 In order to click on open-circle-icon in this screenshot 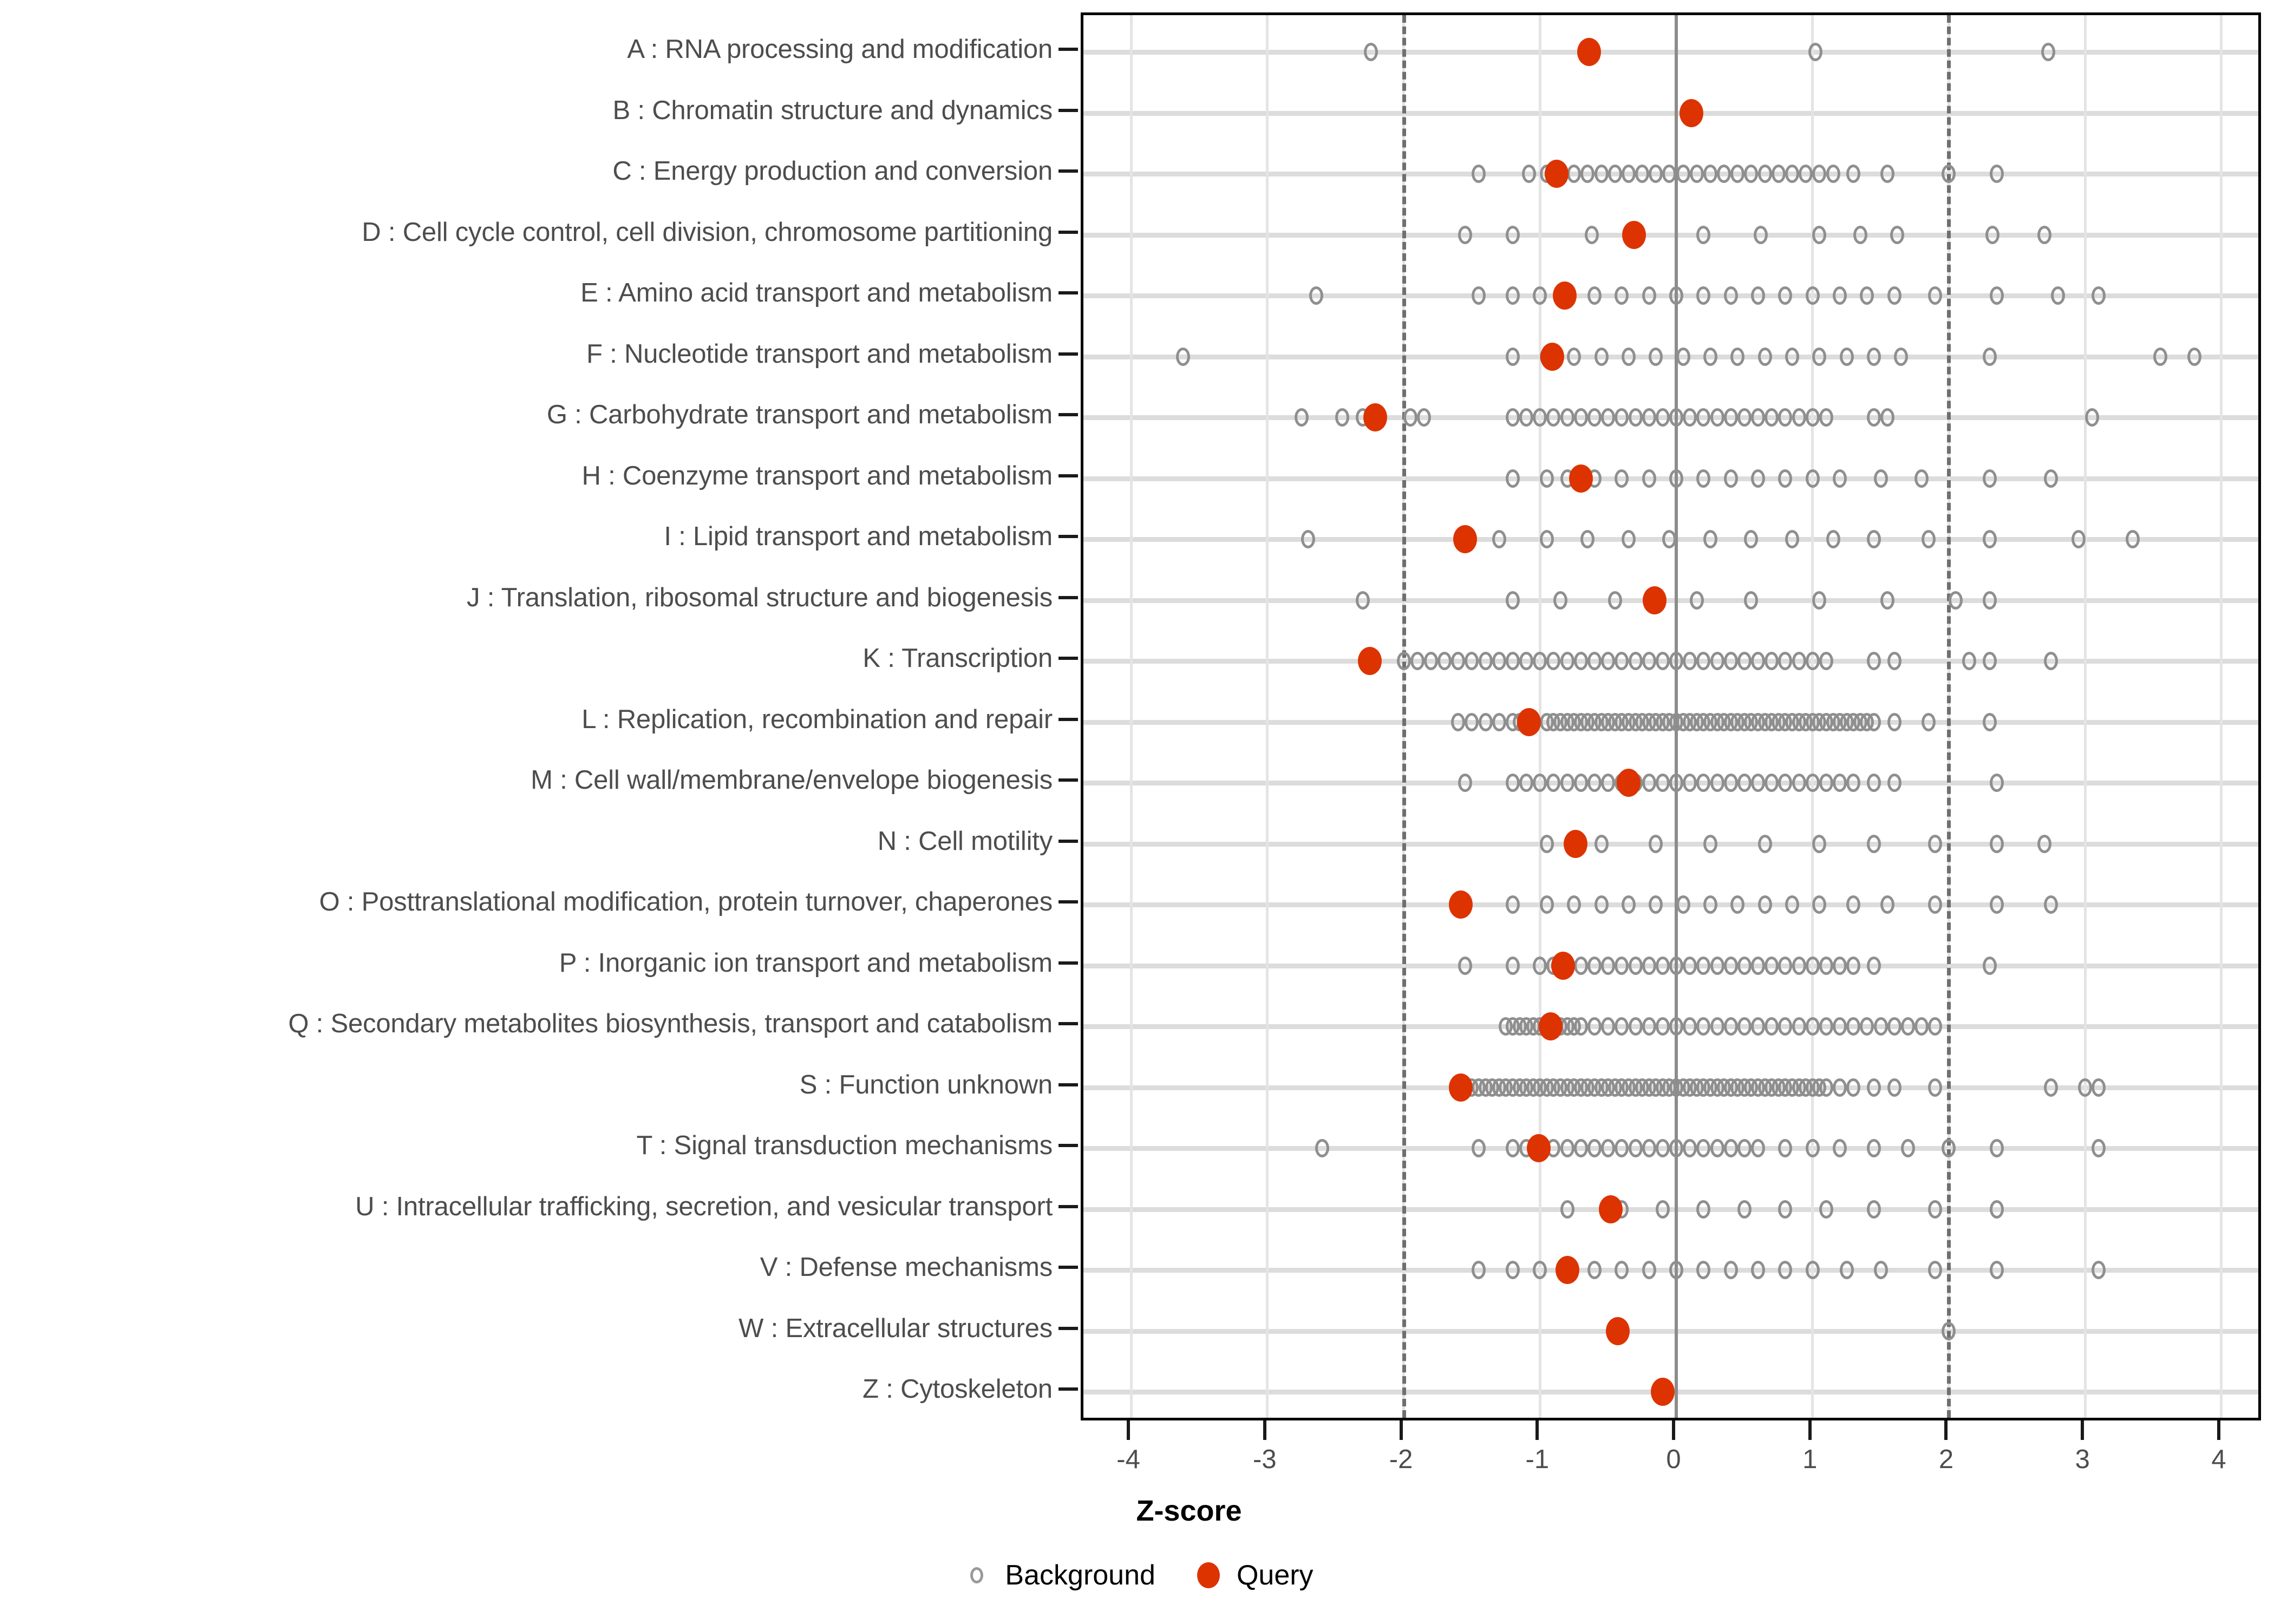, I will do `click(977, 1575)`.